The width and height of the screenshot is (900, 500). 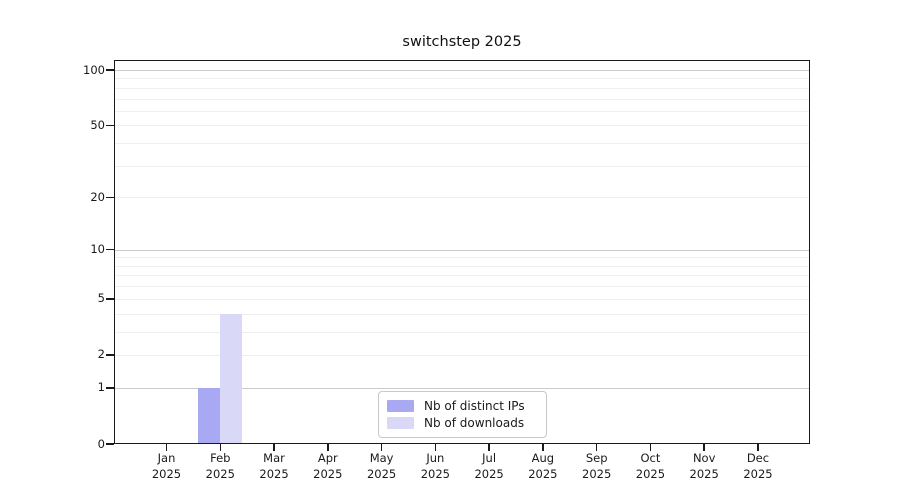 What do you see at coordinates (489, 466) in the screenshot?
I see `x-tick-label: Jul 2025` at bounding box center [489, 466].